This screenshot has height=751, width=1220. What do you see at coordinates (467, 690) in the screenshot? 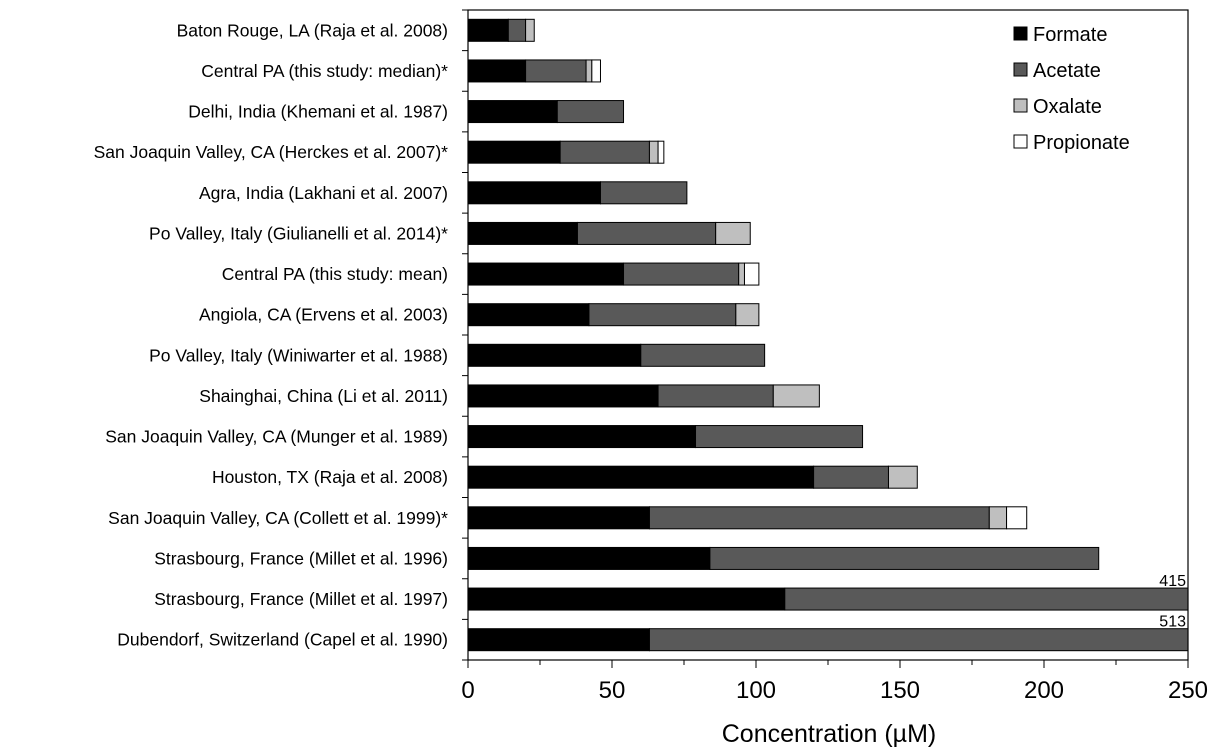
I see `x-tick-label: 0` at bounding box center [467, 690].